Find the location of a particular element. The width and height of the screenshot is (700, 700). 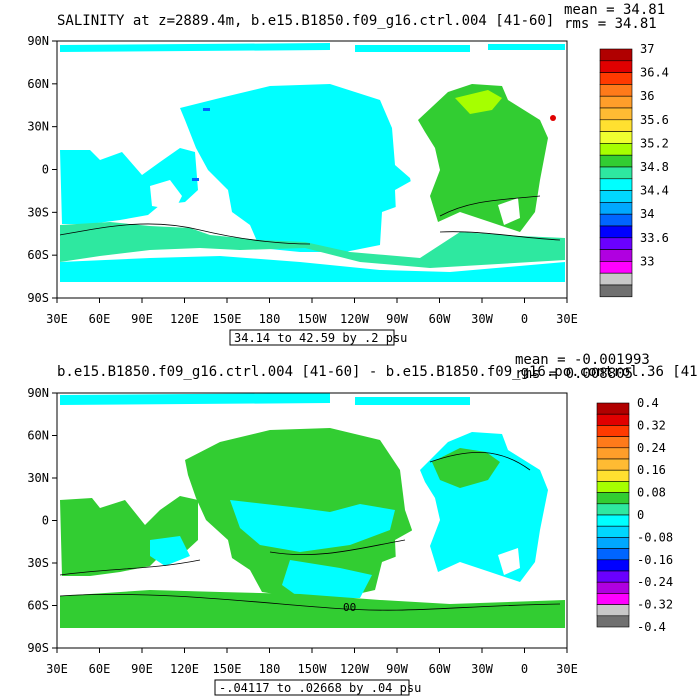

colorbar-label: 35.2 is located at coordinates (654, 143).